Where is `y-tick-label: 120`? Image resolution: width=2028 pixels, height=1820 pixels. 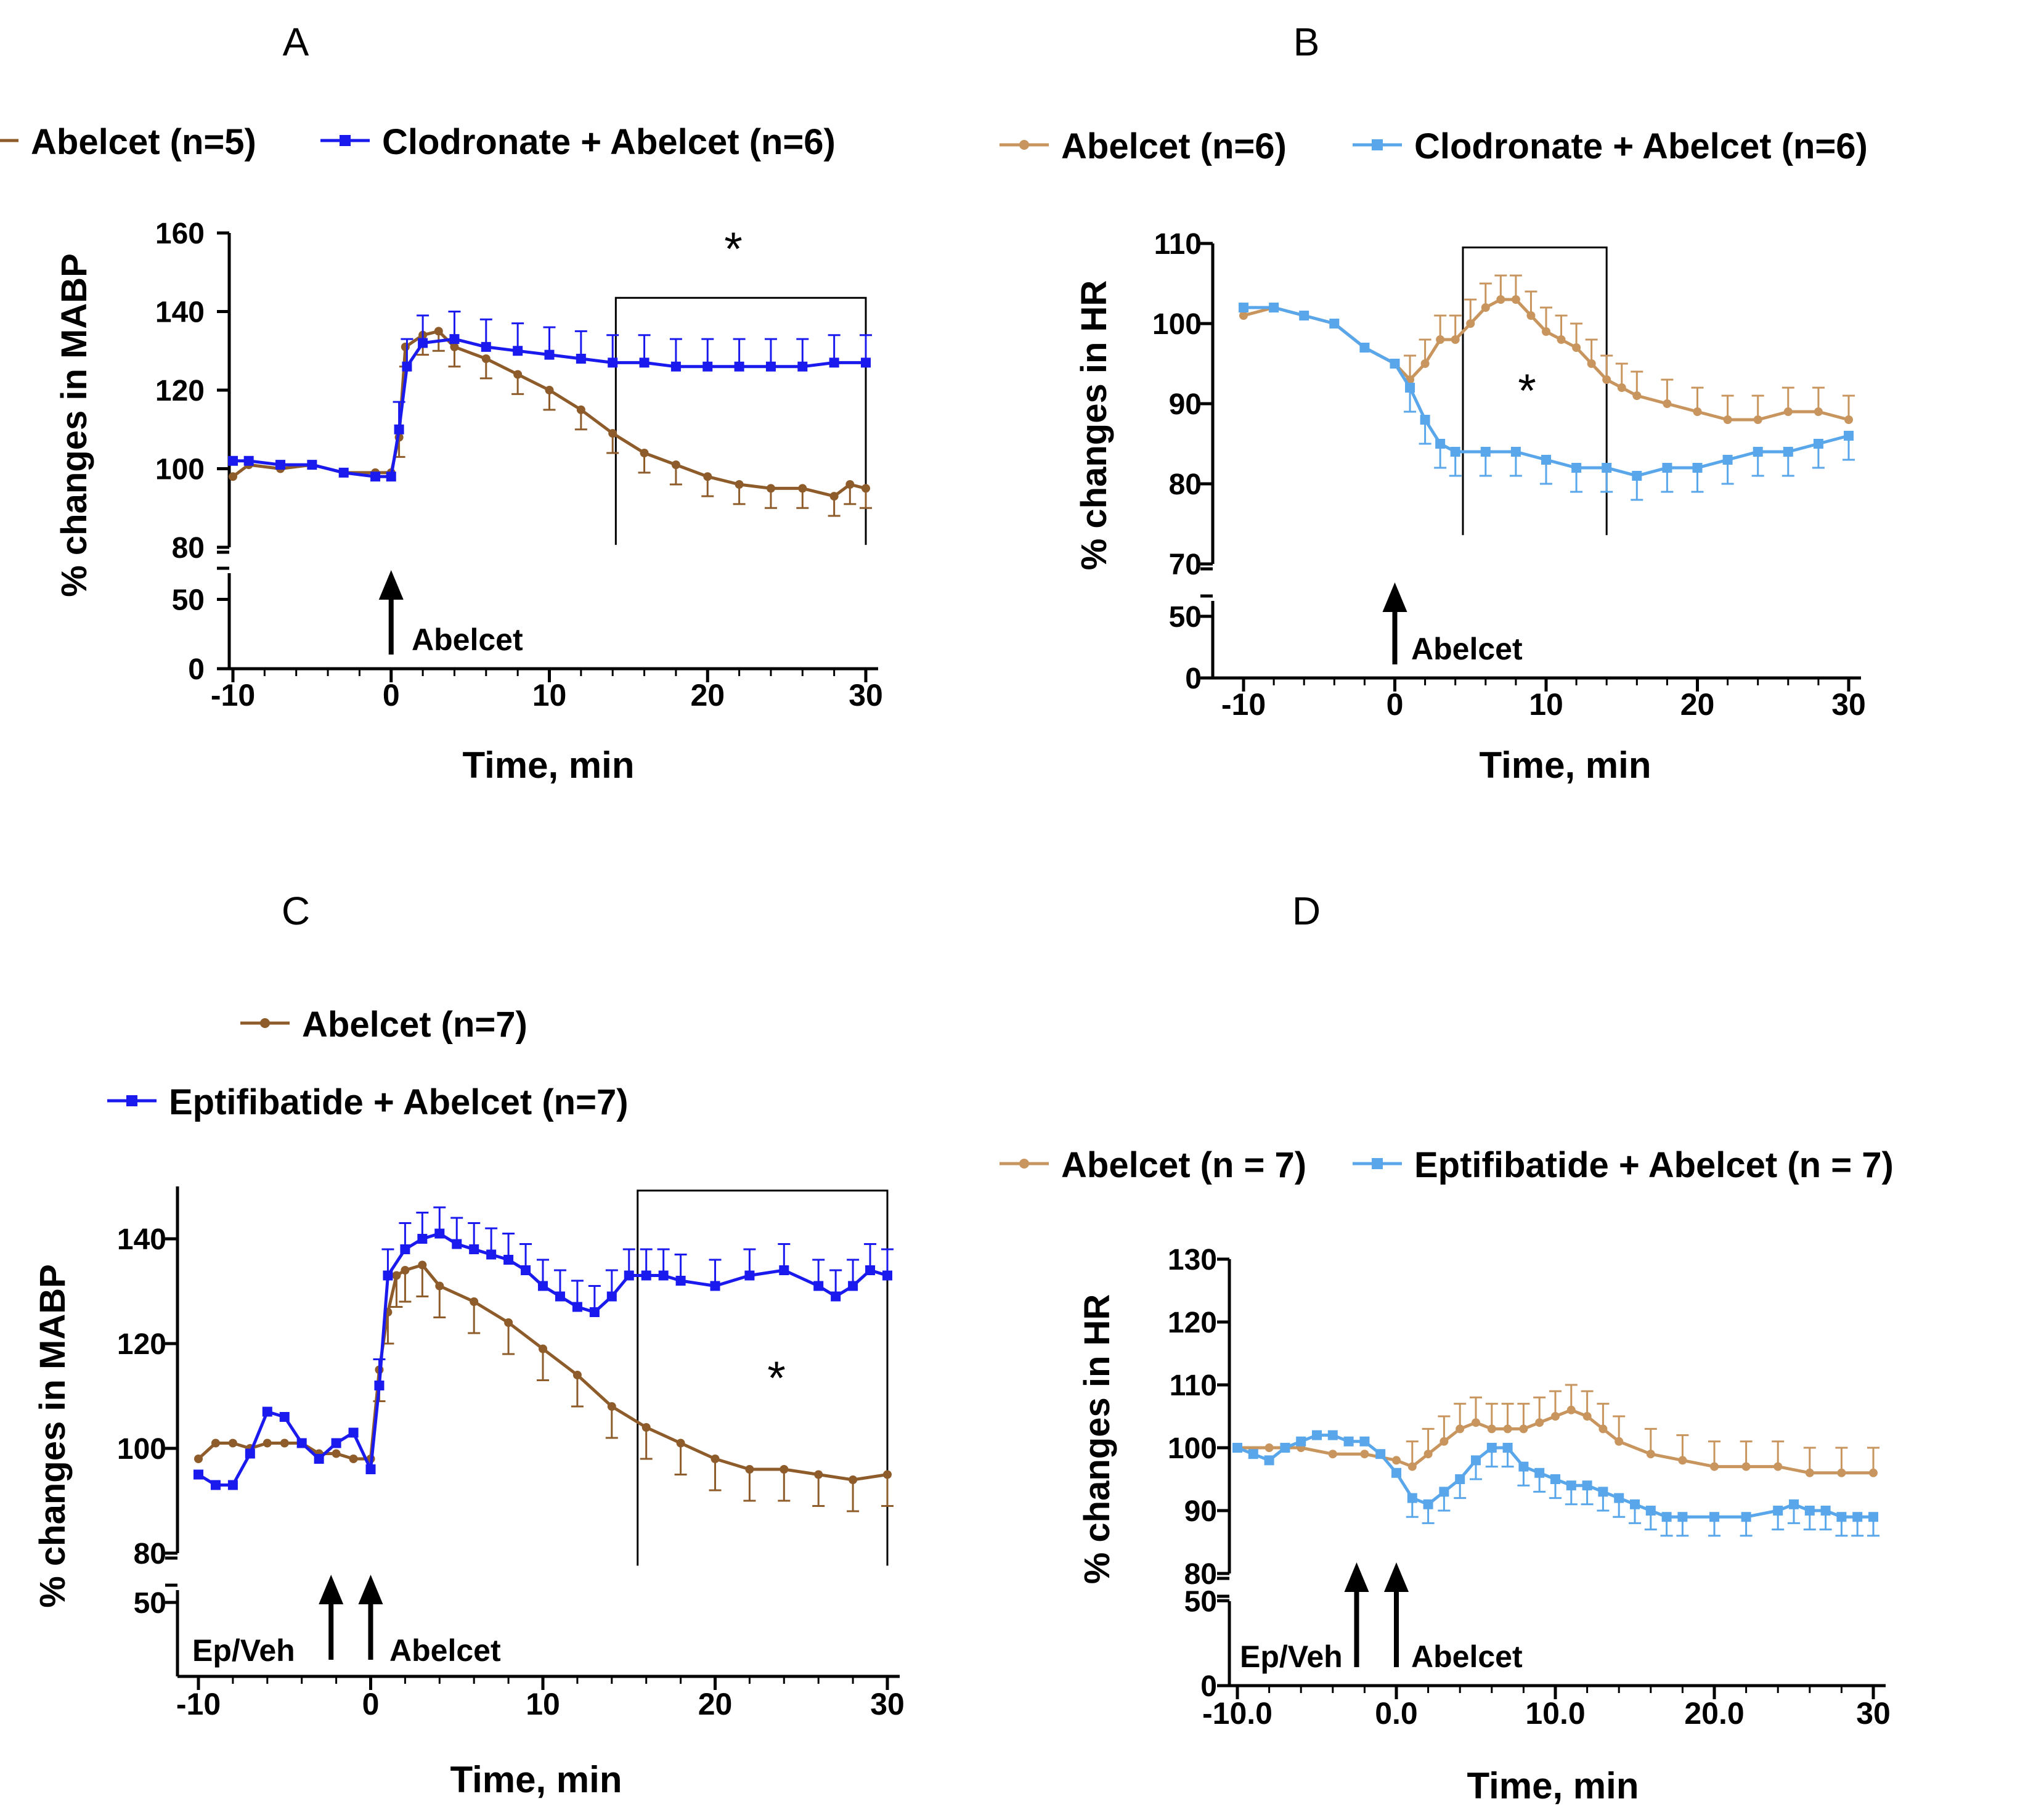 y-tick-label: 120 is located at coordinates (180, 391).